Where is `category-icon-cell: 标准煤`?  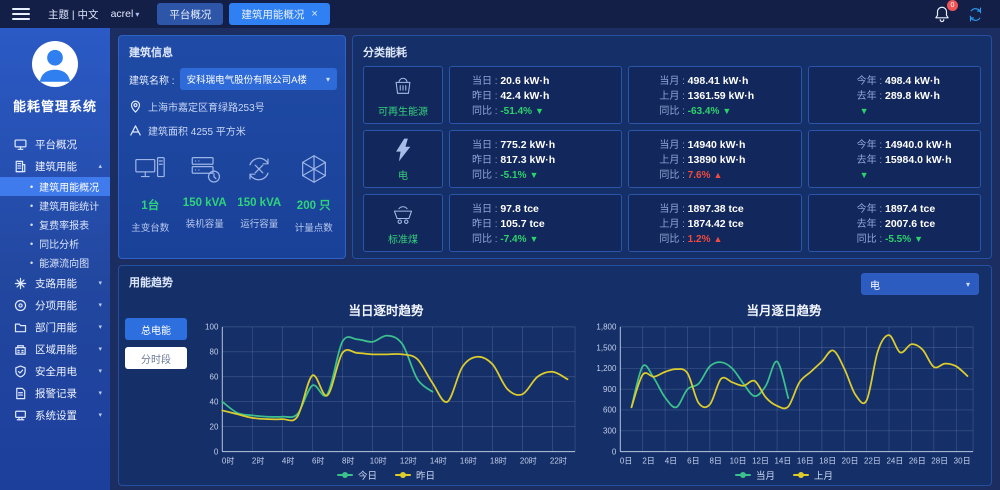
category-icon-cell: 标准煤 is located at coordinates (403, 223).